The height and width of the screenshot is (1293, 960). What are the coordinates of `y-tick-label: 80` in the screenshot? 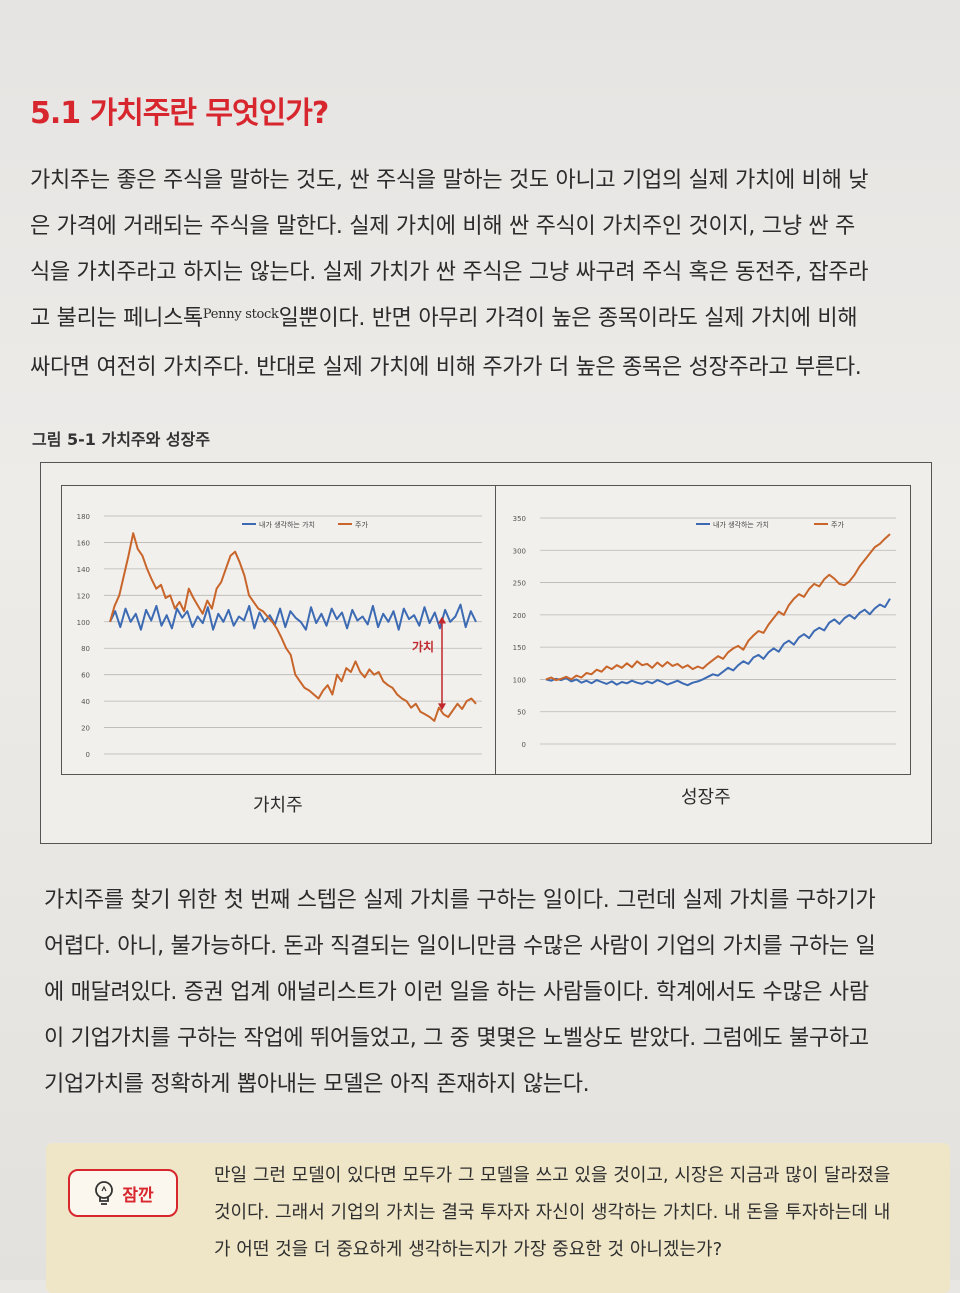 It's located at (85, 649).